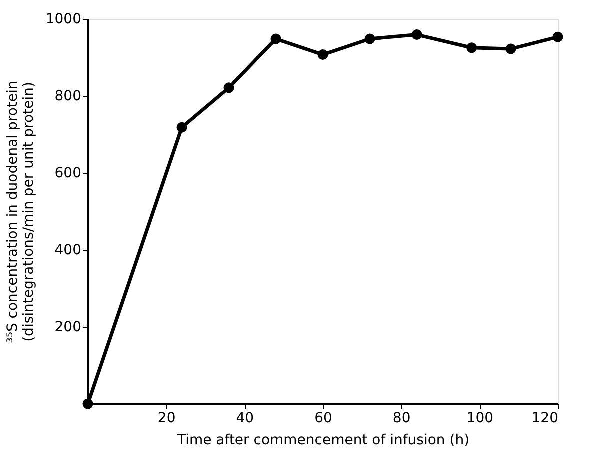 The width and height of the screenshot is (592, 461). I want to click on y-tick-label: 1000, so click(64, 20).